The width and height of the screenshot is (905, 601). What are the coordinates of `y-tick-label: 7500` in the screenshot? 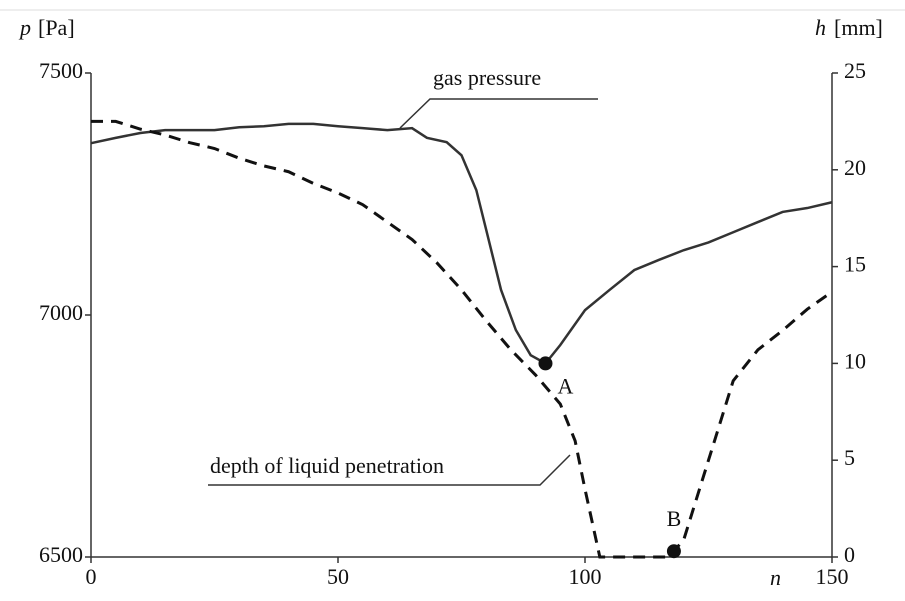 It's located at (61, 70).